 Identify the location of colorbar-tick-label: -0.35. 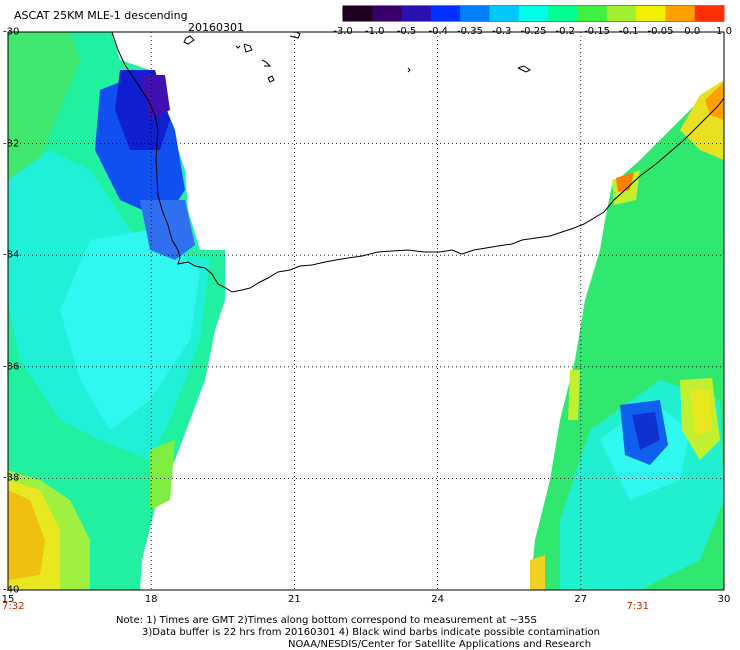
(470, 31).